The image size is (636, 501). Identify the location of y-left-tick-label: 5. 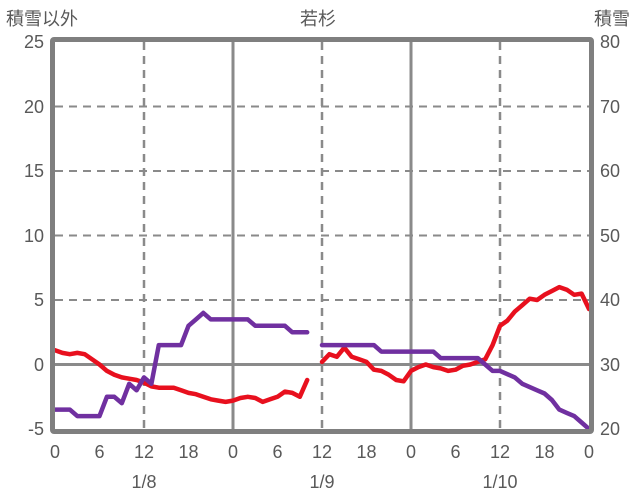
(38, 300).